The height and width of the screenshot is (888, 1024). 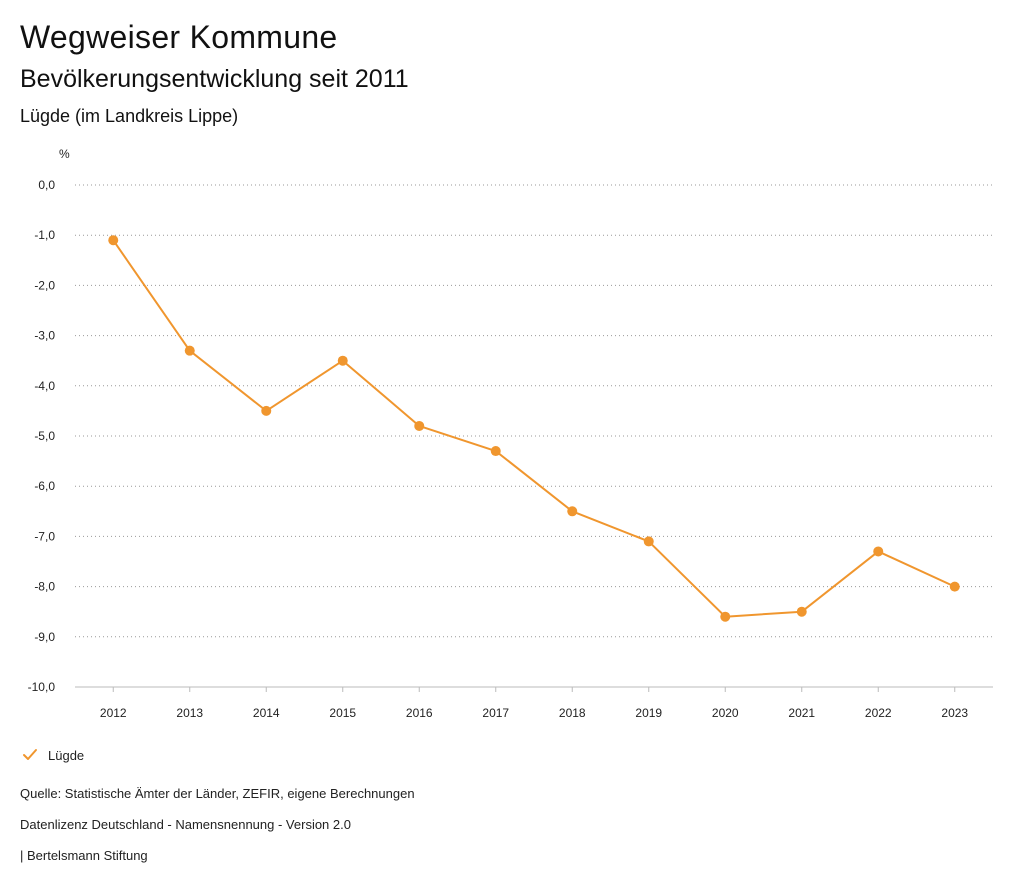 I want to click on x-tick-label: 2020, so click(x=725, y=713).